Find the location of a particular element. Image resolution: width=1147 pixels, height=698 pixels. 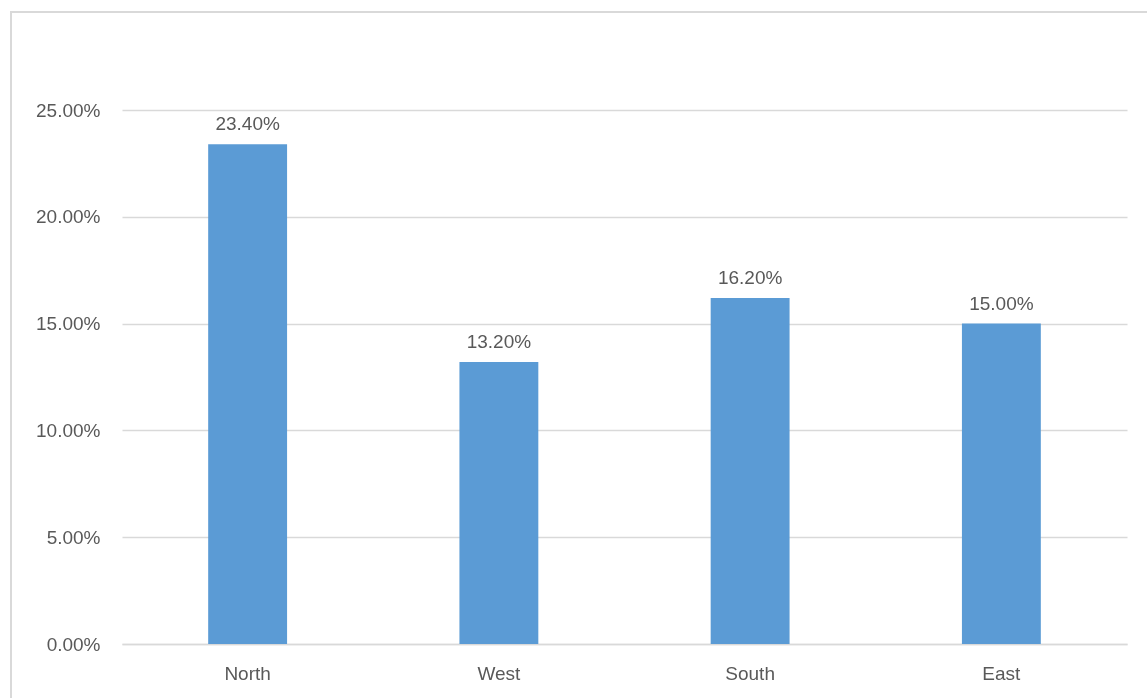

y-tick-label: 10.00% is located at coordinates (68, 430).